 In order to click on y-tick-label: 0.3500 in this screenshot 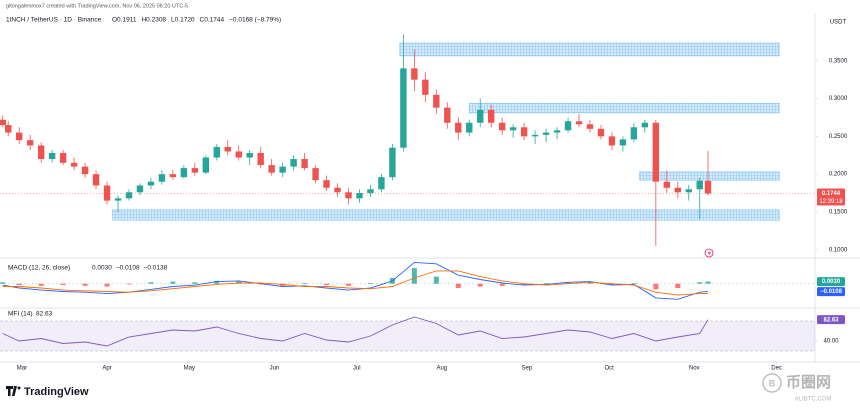, I will do `click(838, 61)`.